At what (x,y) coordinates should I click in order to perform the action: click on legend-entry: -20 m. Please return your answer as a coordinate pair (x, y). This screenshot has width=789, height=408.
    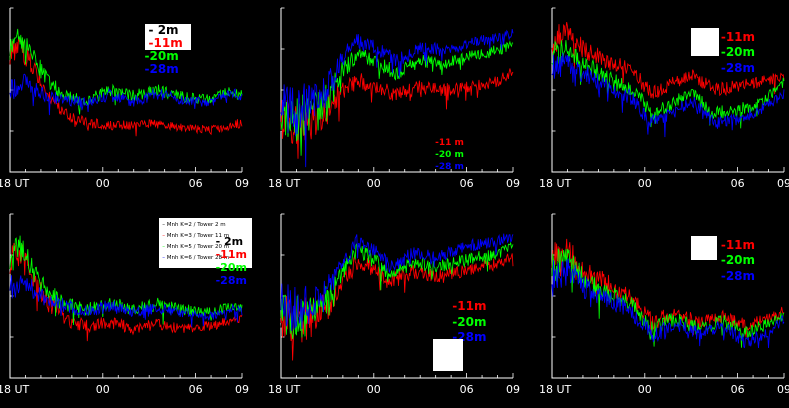
    Looking at the image, I should click on (449, 155).